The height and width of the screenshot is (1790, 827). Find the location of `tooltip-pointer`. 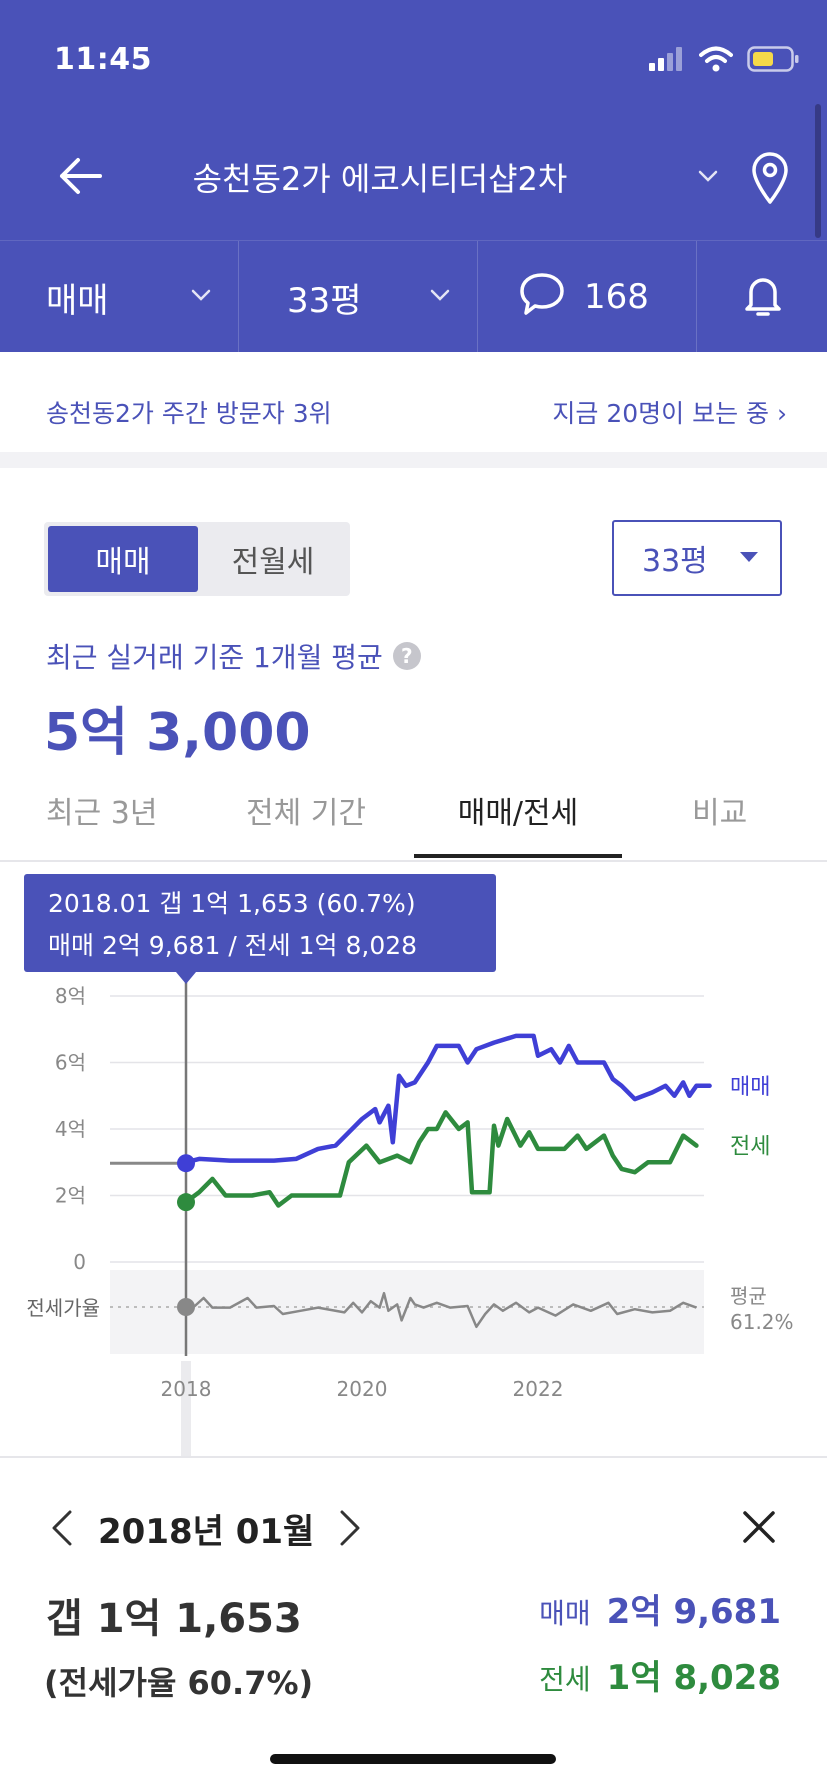

tooltip-pointer is located at coordinates (186, 978).